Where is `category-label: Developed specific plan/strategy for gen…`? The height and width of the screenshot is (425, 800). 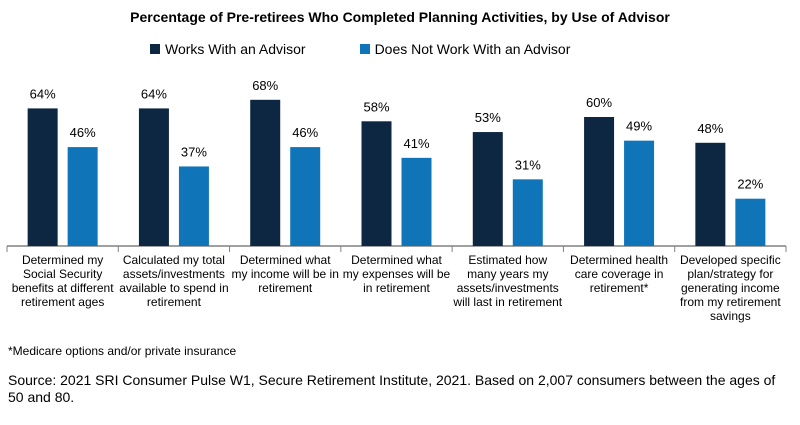
category-label: Developed specific plan/strategy for gen… is located at coordinates (730, 288).